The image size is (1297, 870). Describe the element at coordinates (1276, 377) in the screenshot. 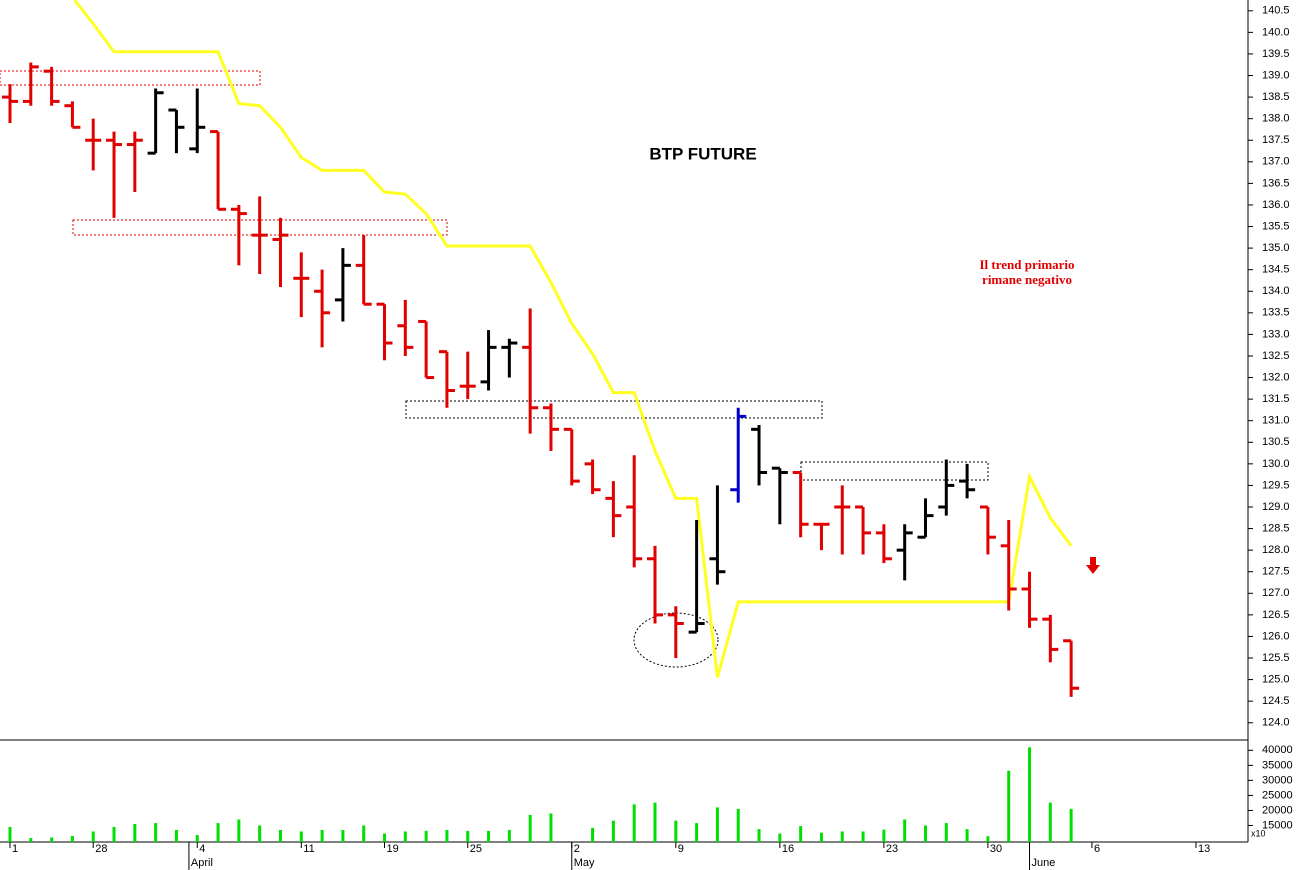

I see `y-tick-label: 132.0` at that location.